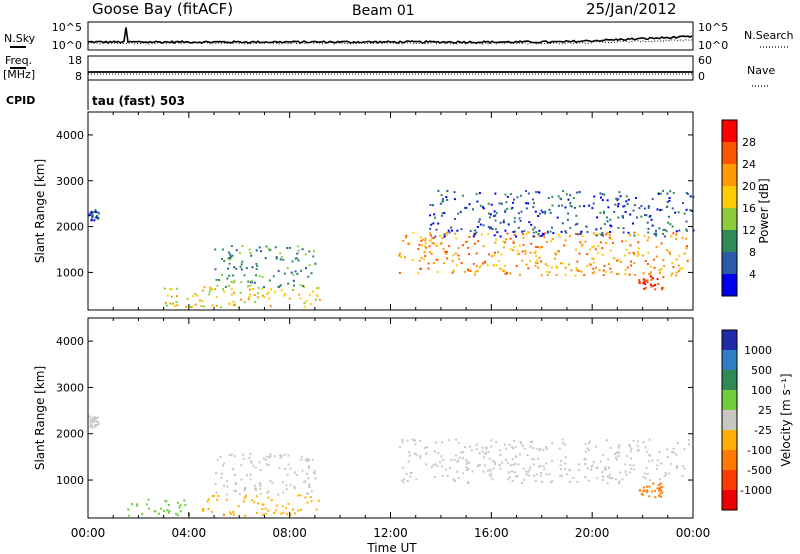 Image resolution: width=800 pixels, height=554 pixels. Describe the element at coordinates (88, 533) in the screenshot. I see `x-tick-label: 00:00` at that location.